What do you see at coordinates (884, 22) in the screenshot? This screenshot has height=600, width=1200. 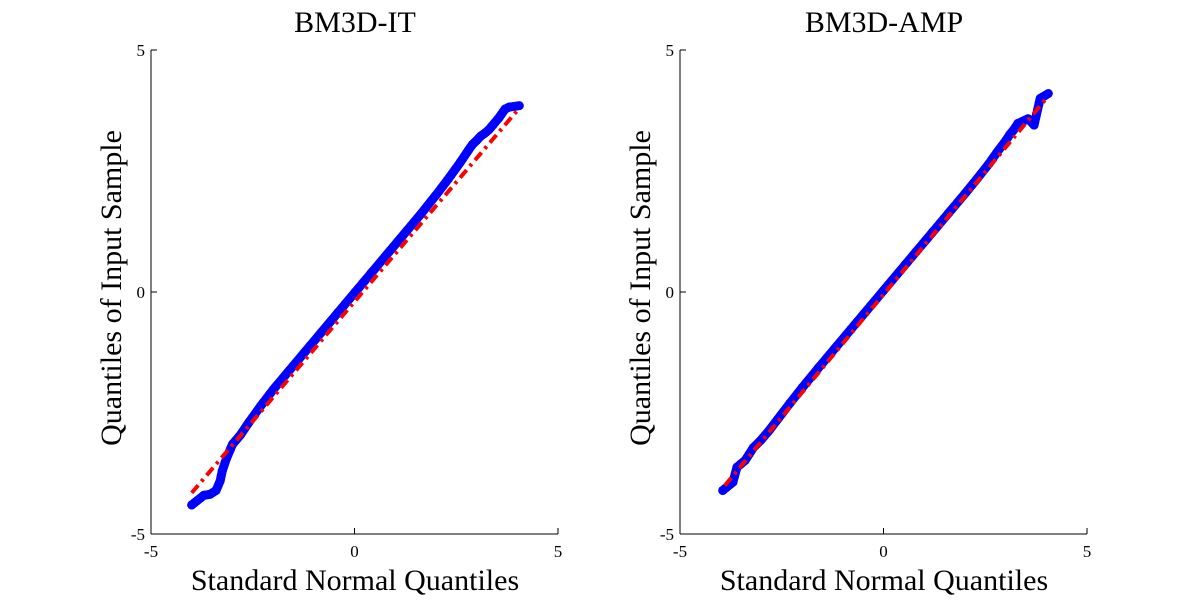 I see `panel-title: BM3D-AMP` at bounding box center [884, 22].